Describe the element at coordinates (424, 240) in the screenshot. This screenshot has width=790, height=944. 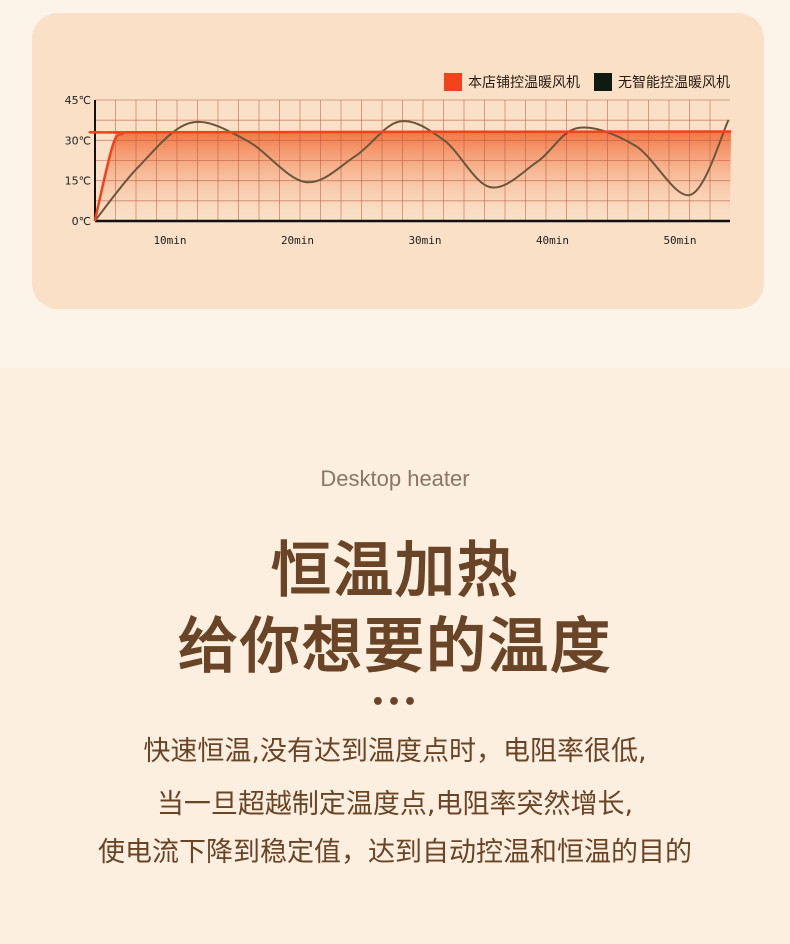
I see `x-tick-label: 30min` at that location.